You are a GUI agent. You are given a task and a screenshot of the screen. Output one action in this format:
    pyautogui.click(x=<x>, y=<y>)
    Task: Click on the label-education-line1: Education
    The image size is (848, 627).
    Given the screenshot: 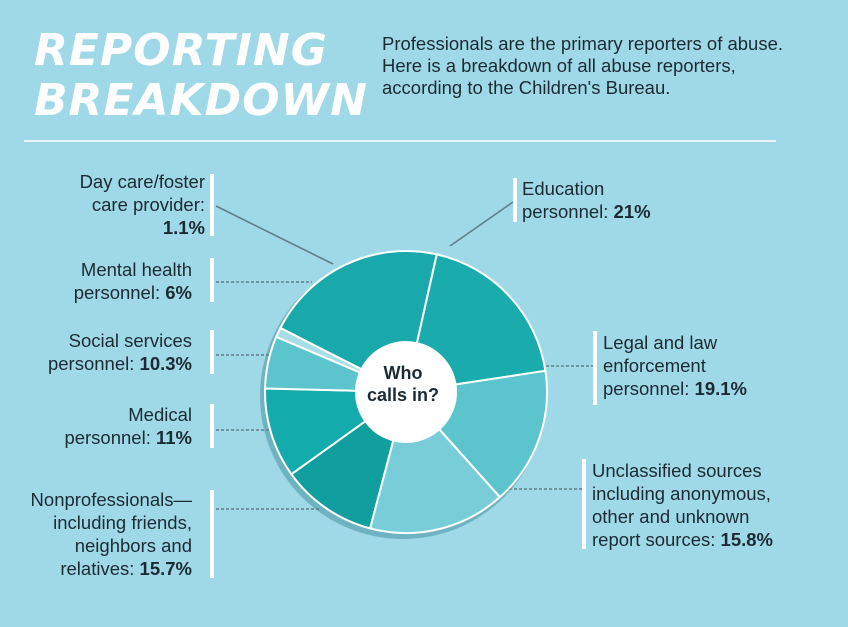 What is the action you would take?
    pyautogui.click(x=563, y=188)
    